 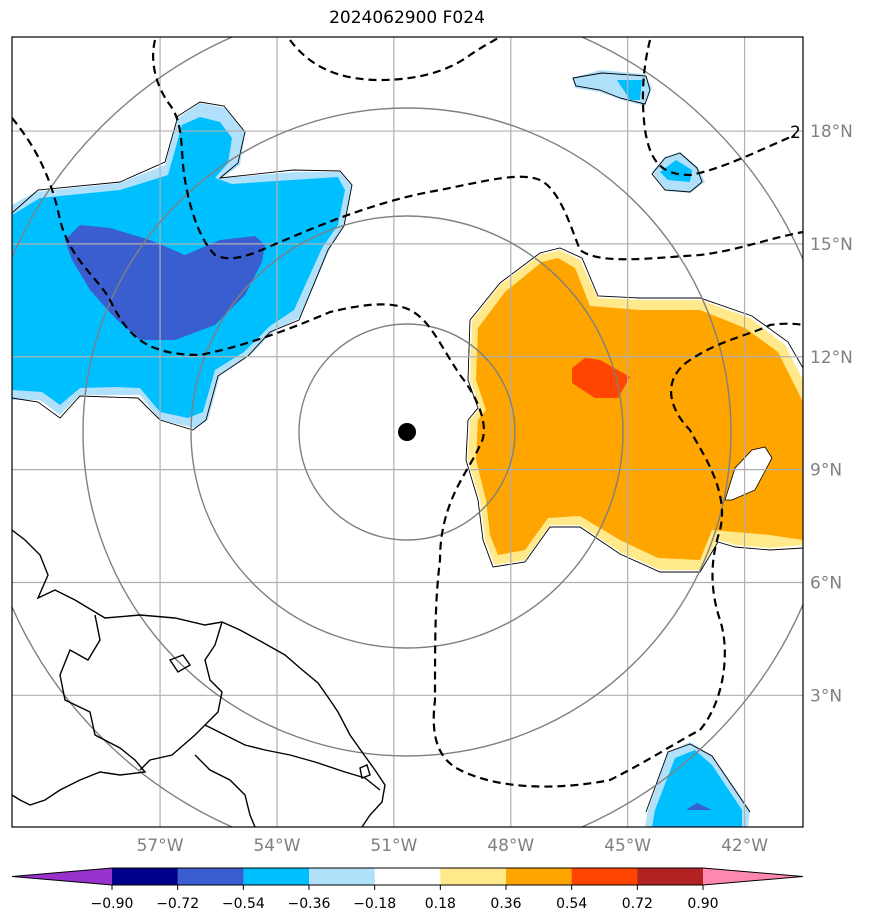 I want to click on colorbar-tick-label: −0.54, so click(x=243, y=904).